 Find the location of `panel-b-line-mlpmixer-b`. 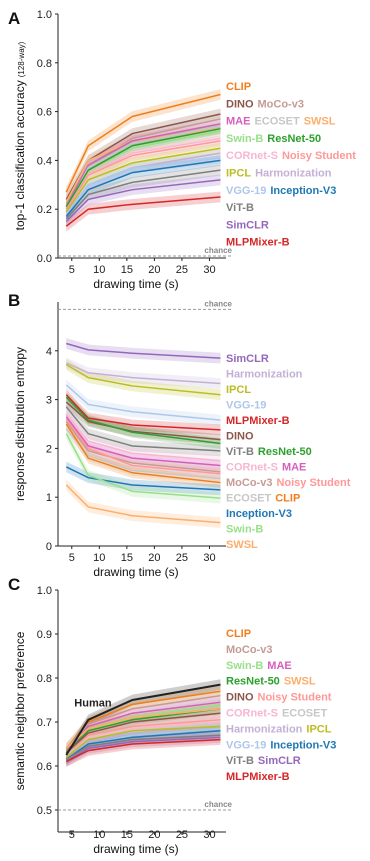

panel-b-line-mlpmixer-b is located at coordinates (143, 412).